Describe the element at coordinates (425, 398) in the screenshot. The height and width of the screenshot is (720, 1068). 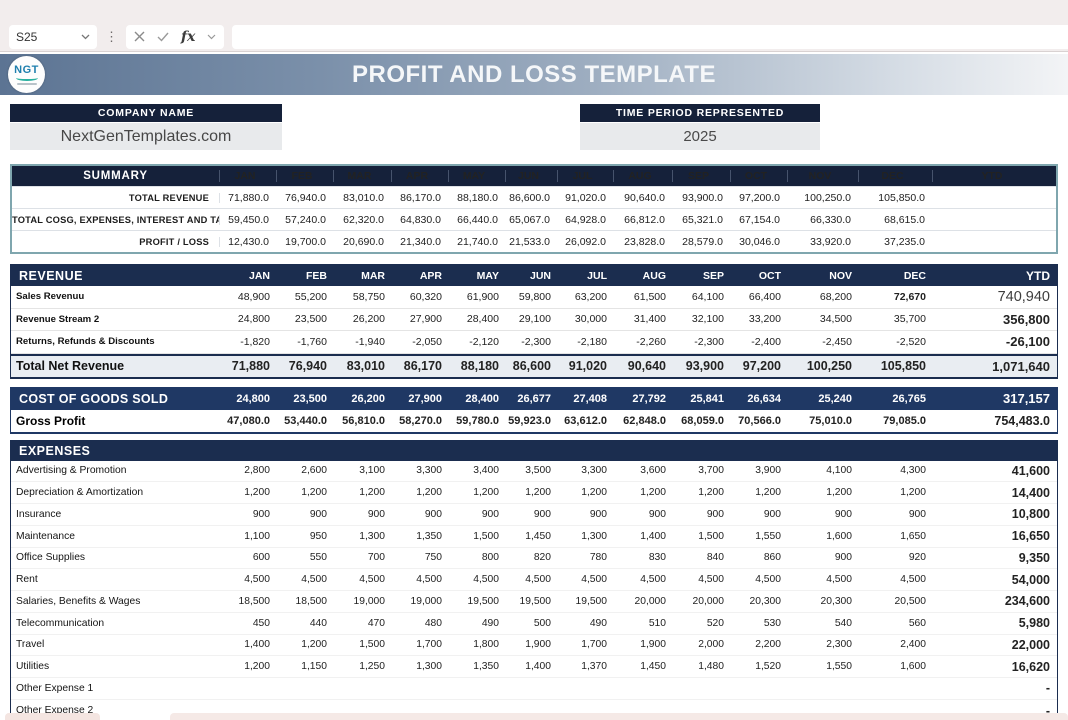
I see `data-cell: 27,900` at that location.